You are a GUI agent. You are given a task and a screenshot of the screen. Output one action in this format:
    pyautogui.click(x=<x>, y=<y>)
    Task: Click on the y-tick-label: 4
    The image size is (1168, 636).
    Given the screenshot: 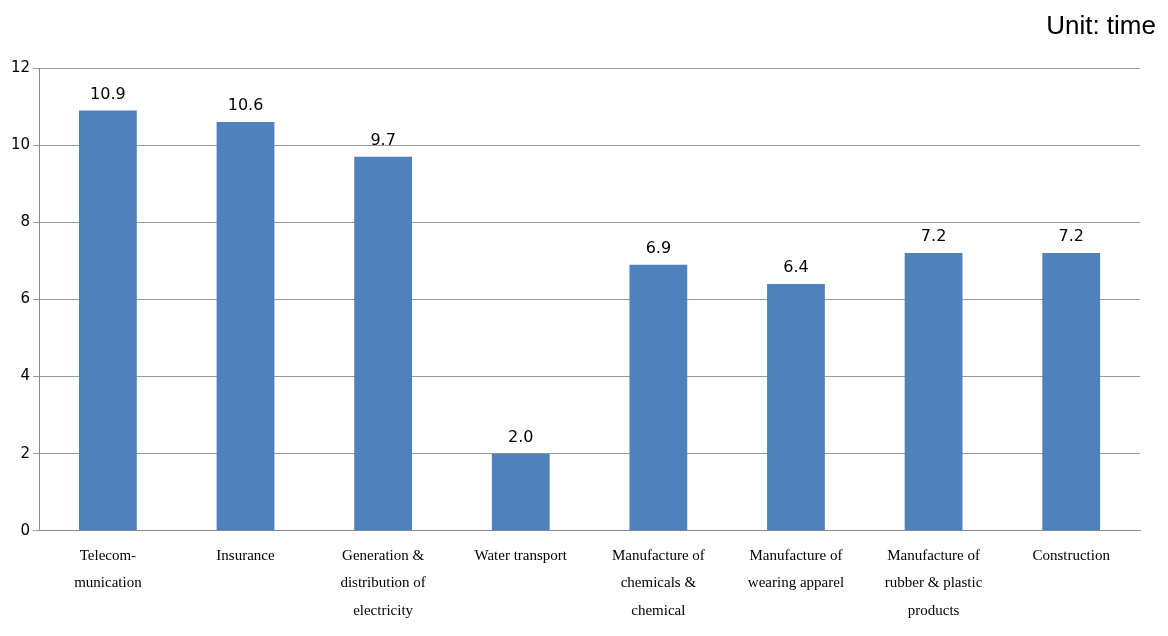 What is the action you would take?
    pyautogui.click(x=25, y=375)
    